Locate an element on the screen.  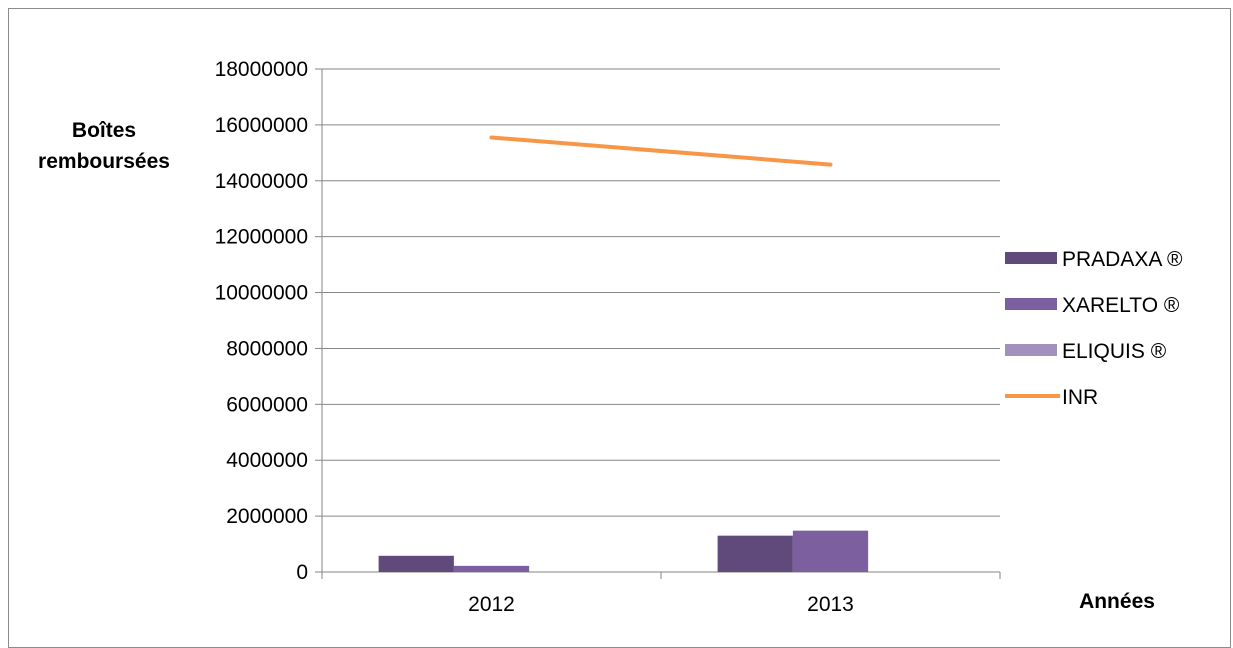
line-series is located at coordinates (661, 151).